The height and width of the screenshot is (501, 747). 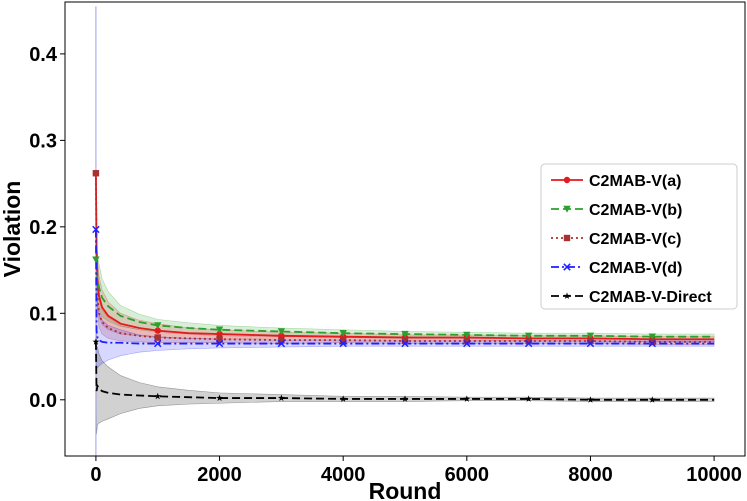 I want to click on x-tick-label-0: 0, so click(x=95, y=475).